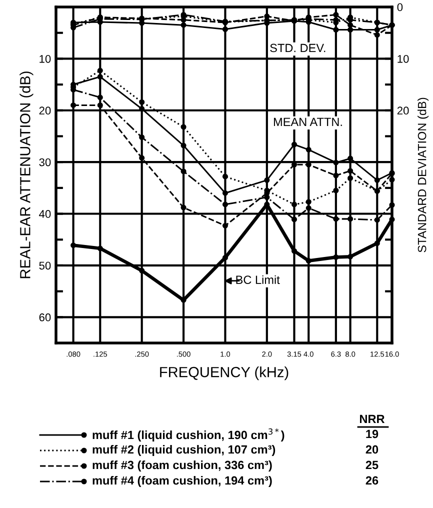  I want to click on y-axis-title: REAL-EAR ATTENUATION (dB), so click(27, 175).